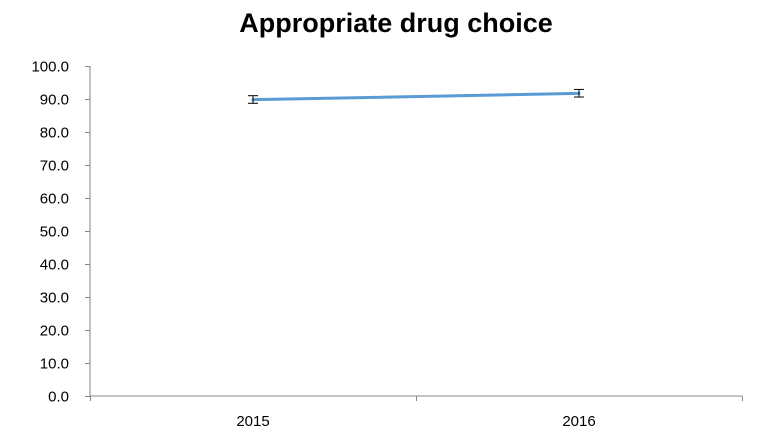 Image resolution: width=764 pixels, height=438 pixels. I want to click on series-line, so click(416, 96).